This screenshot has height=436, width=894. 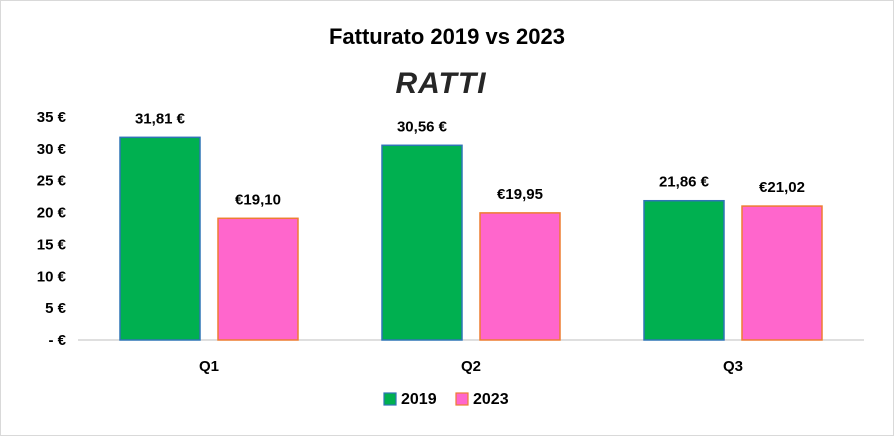 I want to click on bar-2023-Q3, so click(x=782, y=273).